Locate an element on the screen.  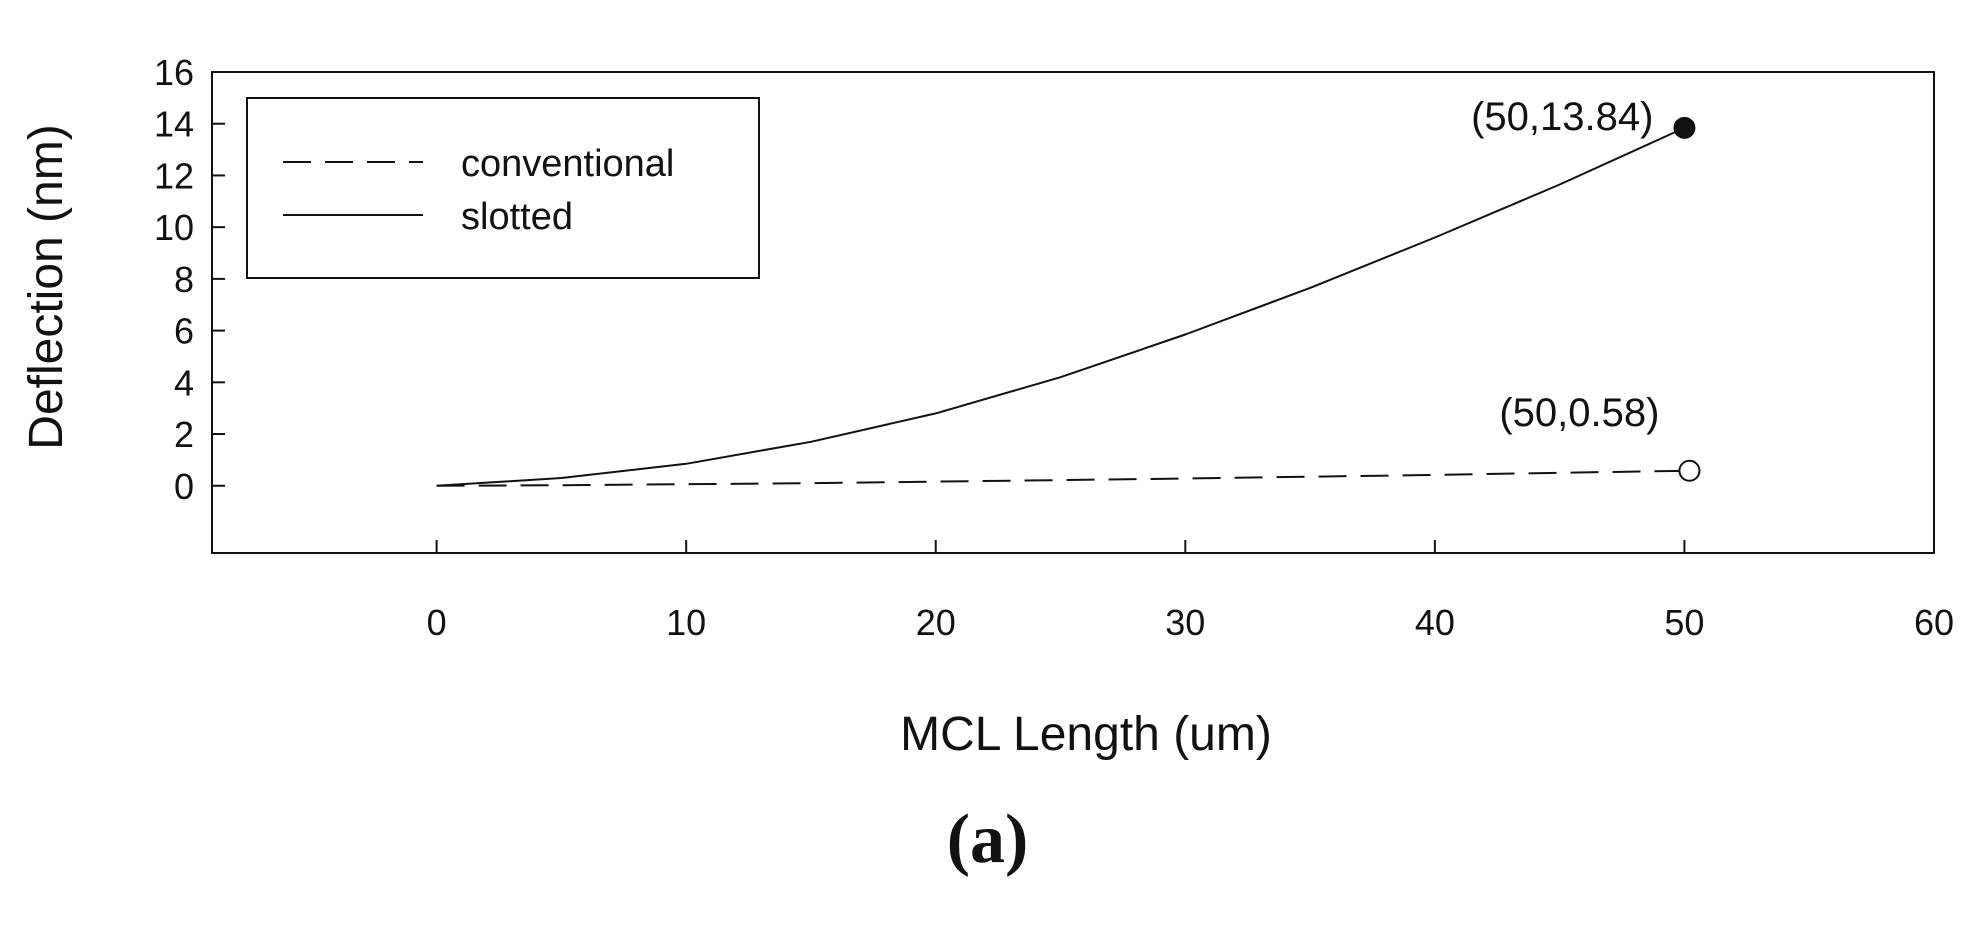
annotation-slotted: (50,13.84) is located at coordinates (1562, 117).